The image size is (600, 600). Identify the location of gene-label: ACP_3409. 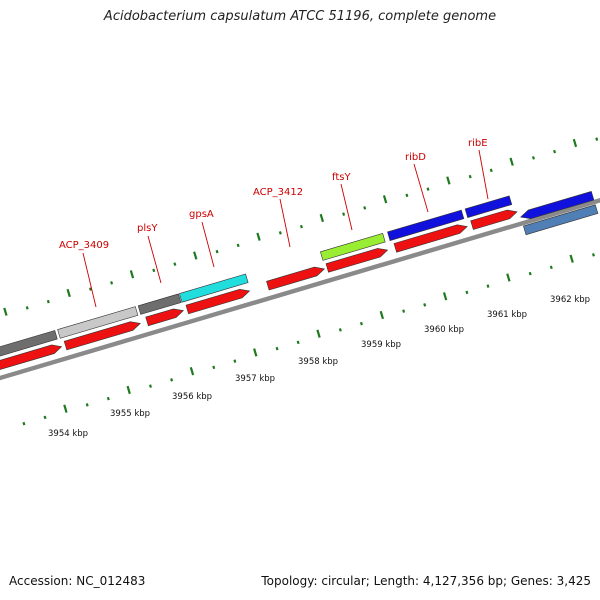
(84, 245).